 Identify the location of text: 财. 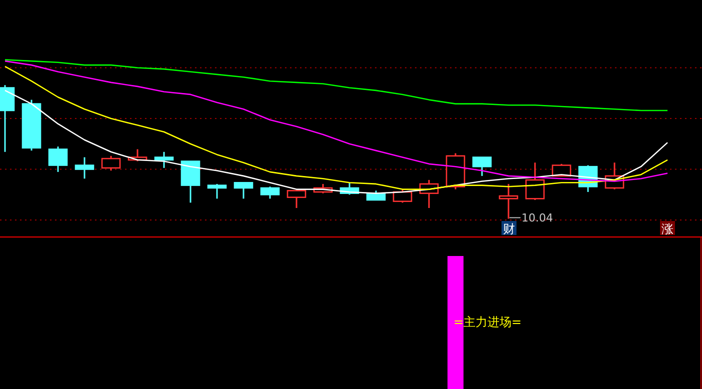
(509, 229).